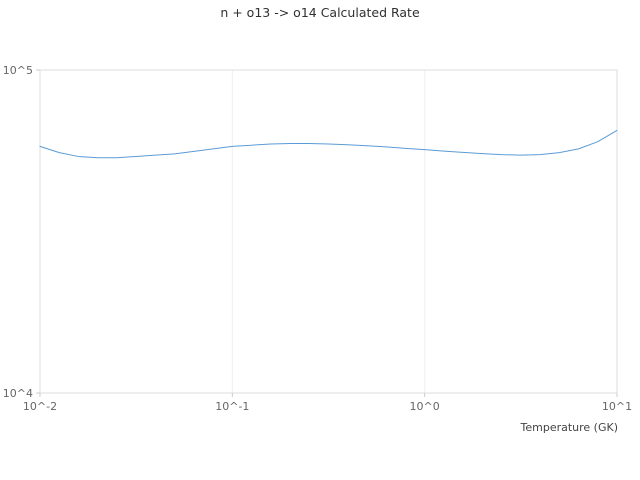 Image resolution: width=640 pixels, height=480 pixels. Describe the element at coordinates (320, 12) in the screenshot. I see `chart-title: n + o13 -> o14 Calculated Rate` at that location.